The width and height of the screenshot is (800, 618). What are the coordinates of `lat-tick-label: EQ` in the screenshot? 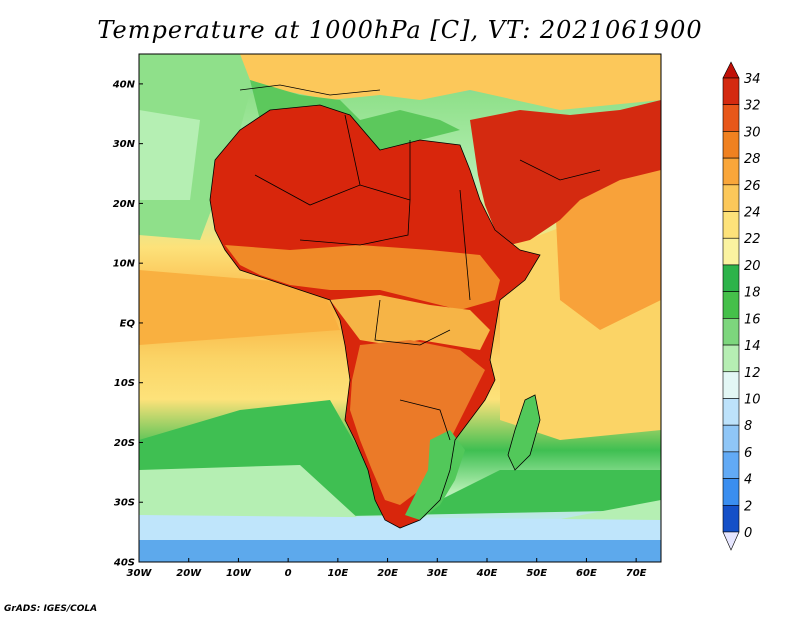 It's located at (128, 323).